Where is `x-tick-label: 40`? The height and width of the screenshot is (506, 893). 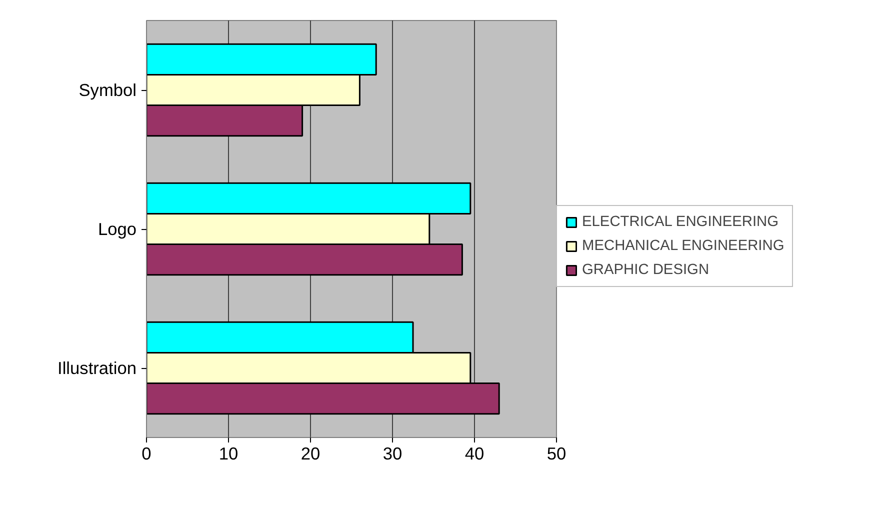 x-tick-label: 40 is located at coordinates (474, 454).